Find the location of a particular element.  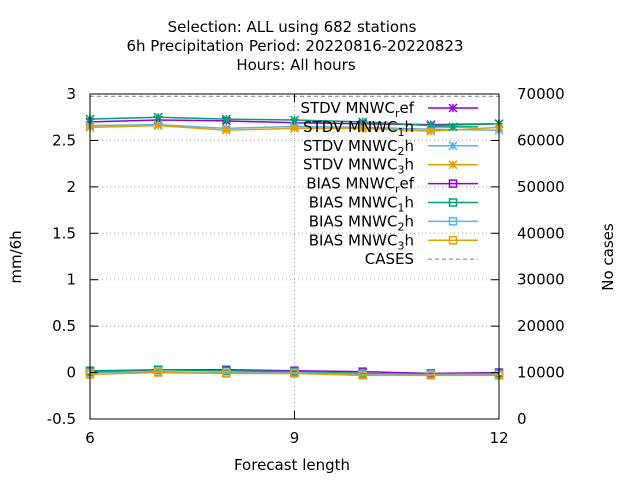

legend-label: BIAS MNWC2h is located at coordinates (361, 222).